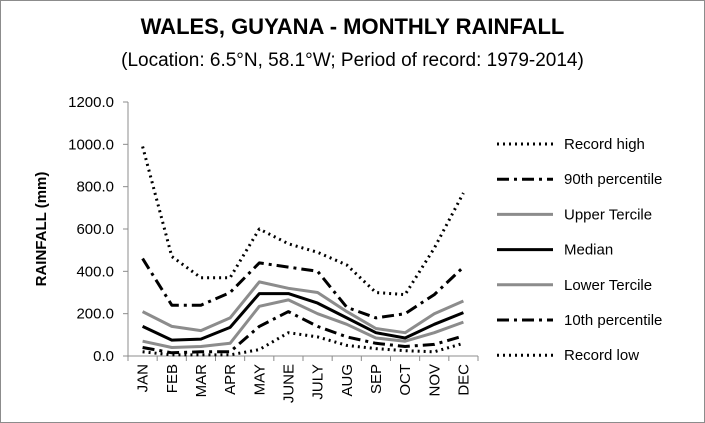 Image resolution: width=705 pixels, height=423 pixels. Describe the element at coordinates (91, 144) in the screenshot. I see `y-tick-label: 1000.0` at that location.